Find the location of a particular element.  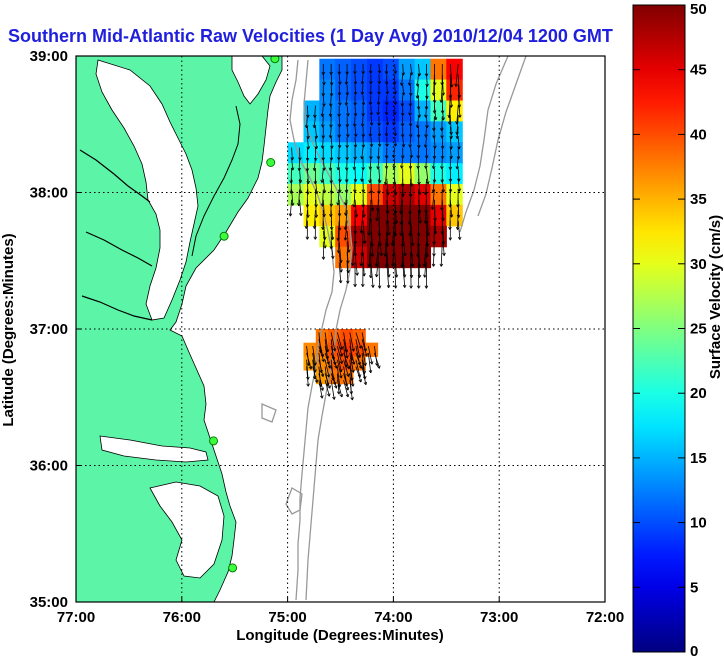

x-axis-label: Longitude (Degrees:Minutes) is located at coordinates (340, 635).